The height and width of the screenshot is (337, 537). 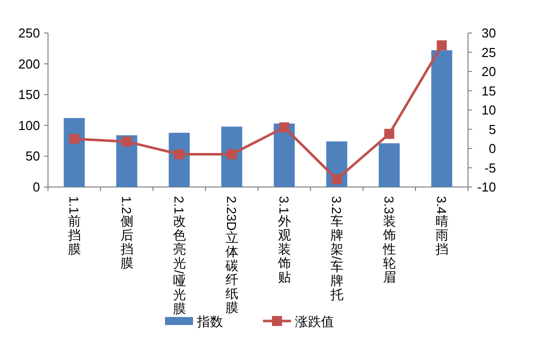 What do you see at coordinates (442, 226) in the screenshot?
I see `x-tick-label: 3.4晴雨挡` at bounding box center [442, 226].